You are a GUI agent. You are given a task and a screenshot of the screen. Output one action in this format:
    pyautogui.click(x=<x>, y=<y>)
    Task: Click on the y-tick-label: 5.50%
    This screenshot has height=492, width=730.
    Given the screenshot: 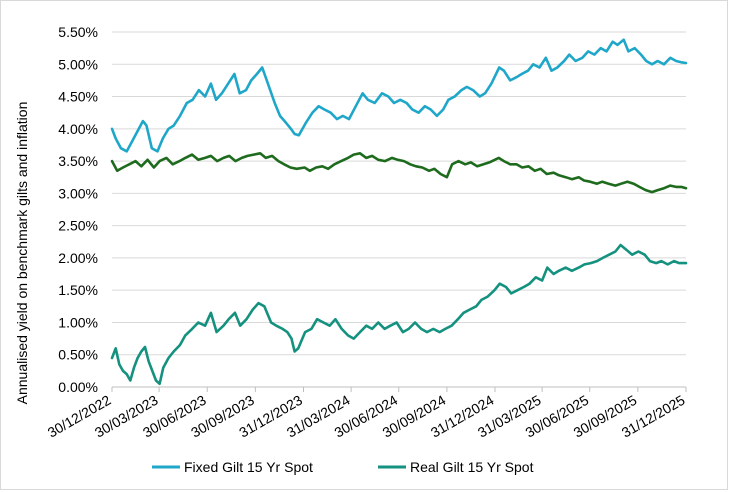 What is the action you would take?
    pyautogui.click(x=78, y=32)
    